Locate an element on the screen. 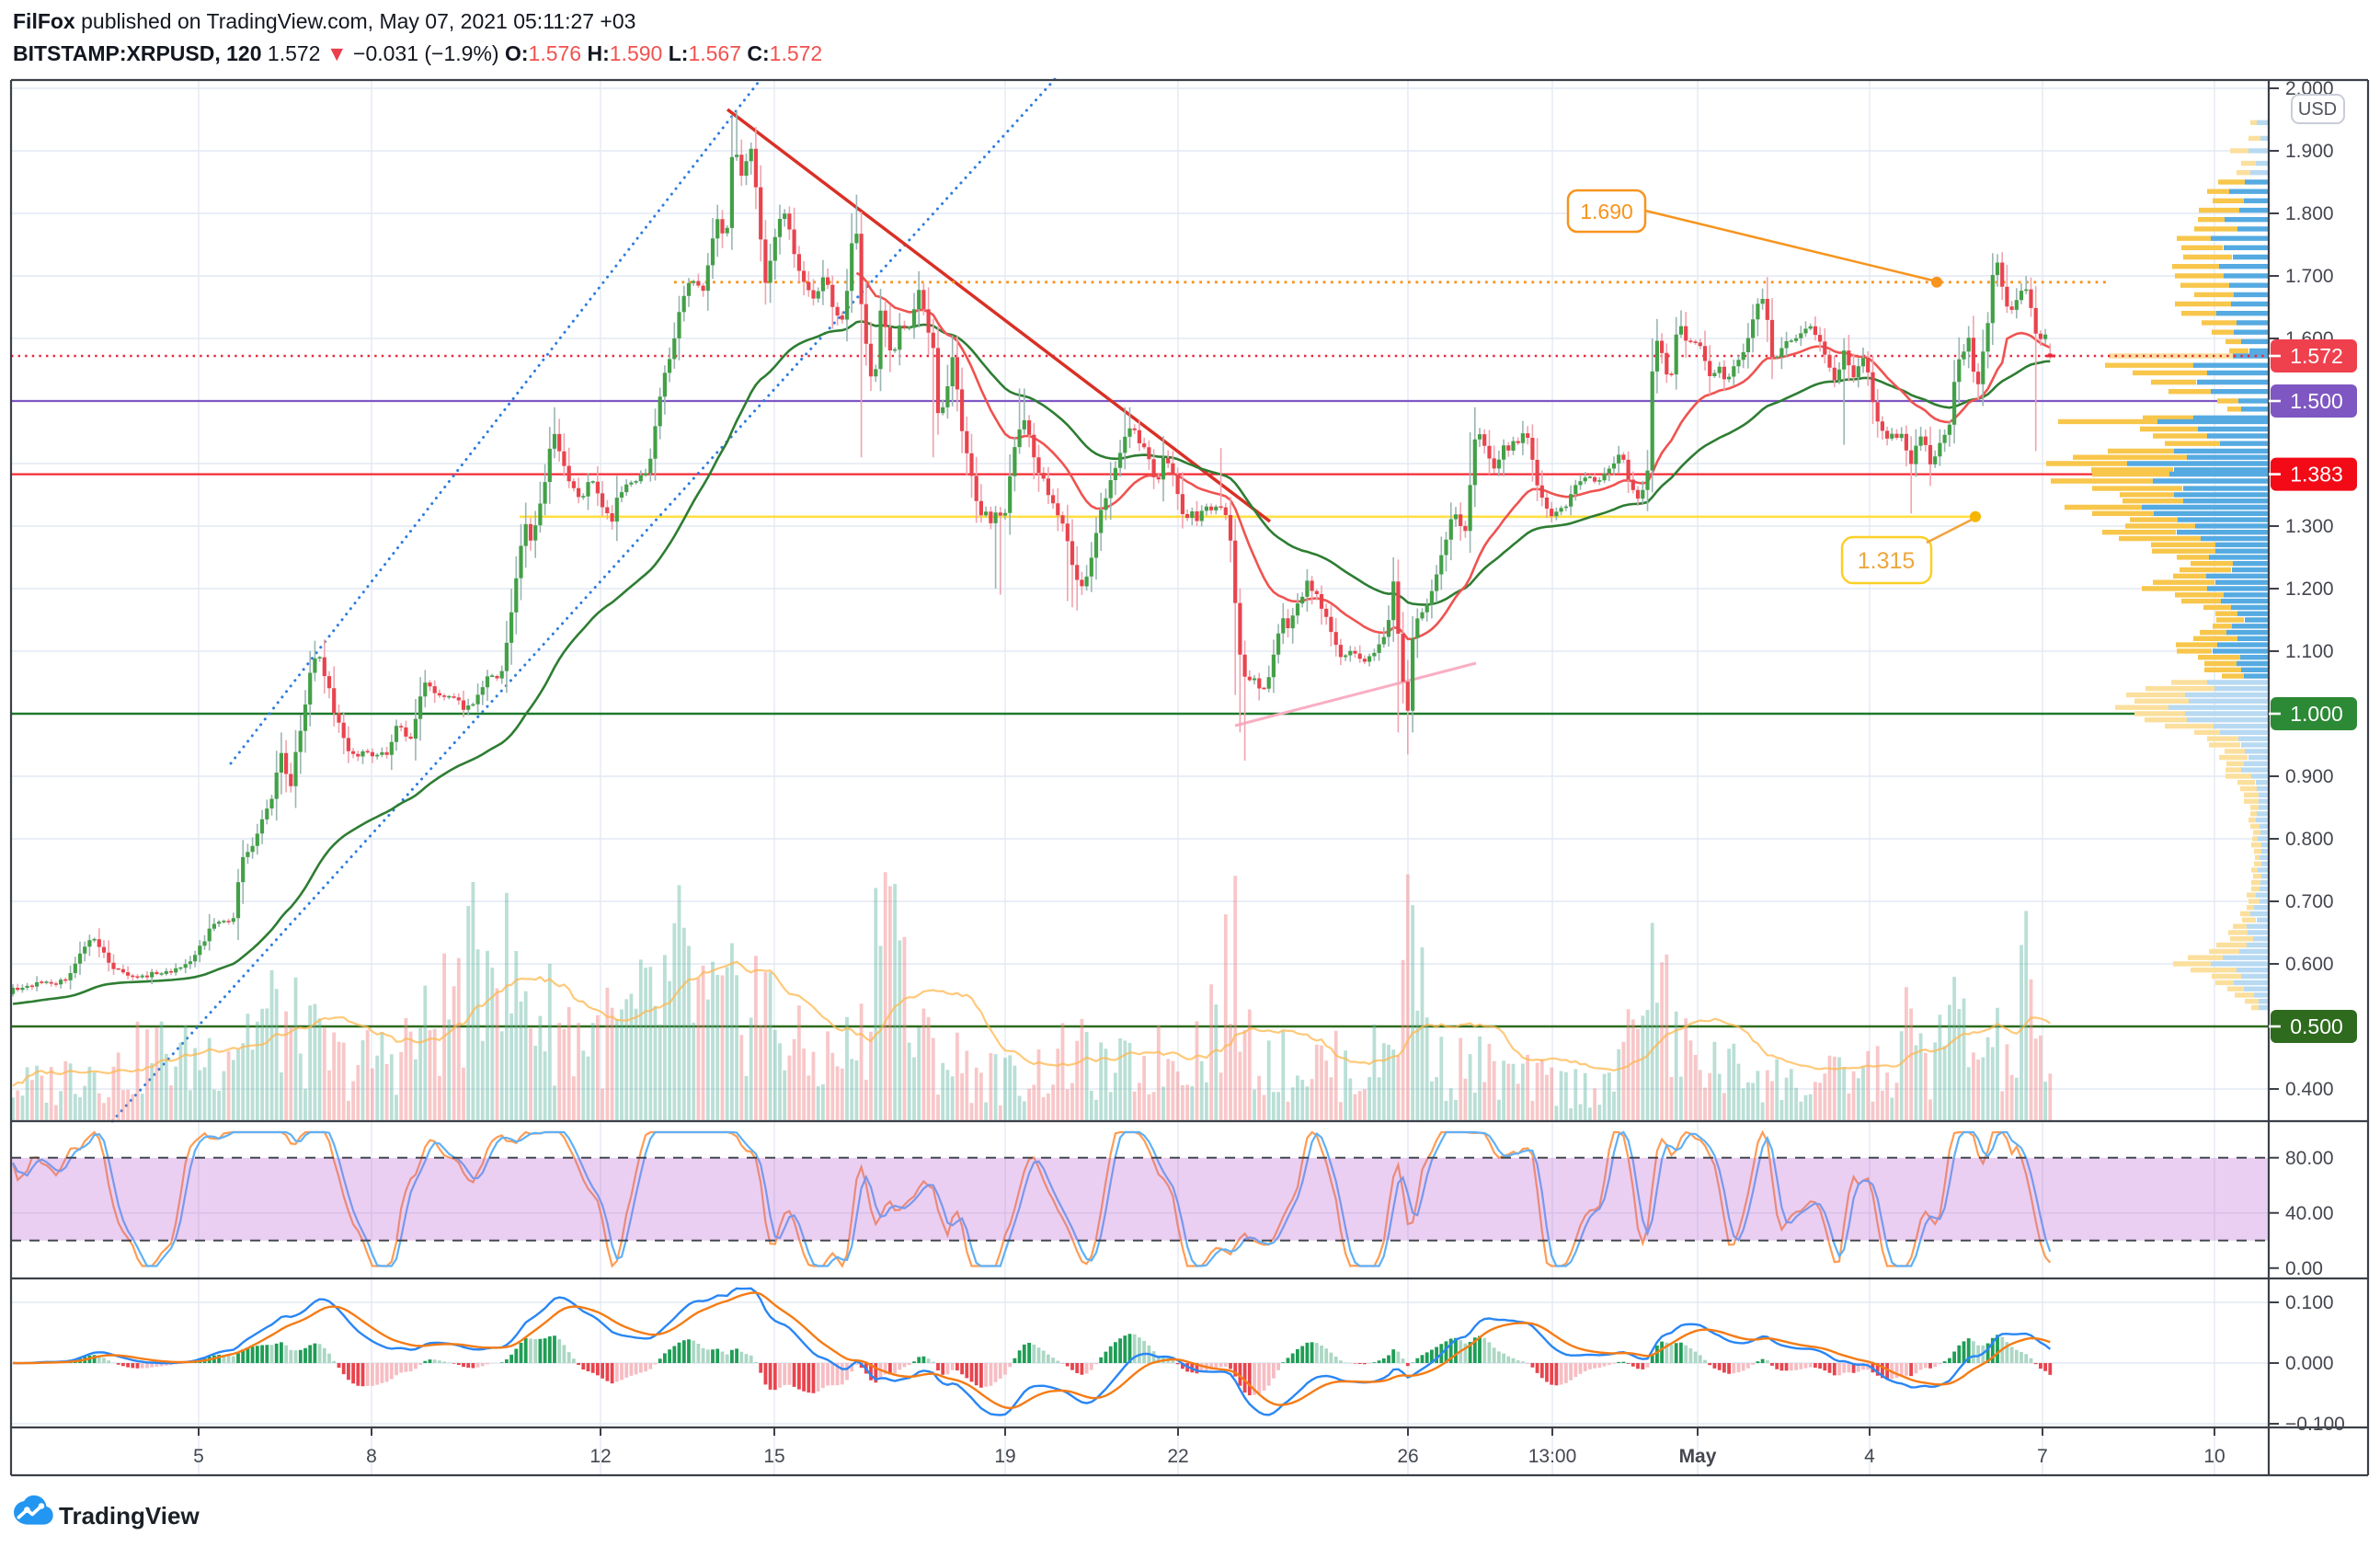 The height and width of the screenshot is (1547, 2380). svg-text: 1.383 is located at coordinates (2316, 475).